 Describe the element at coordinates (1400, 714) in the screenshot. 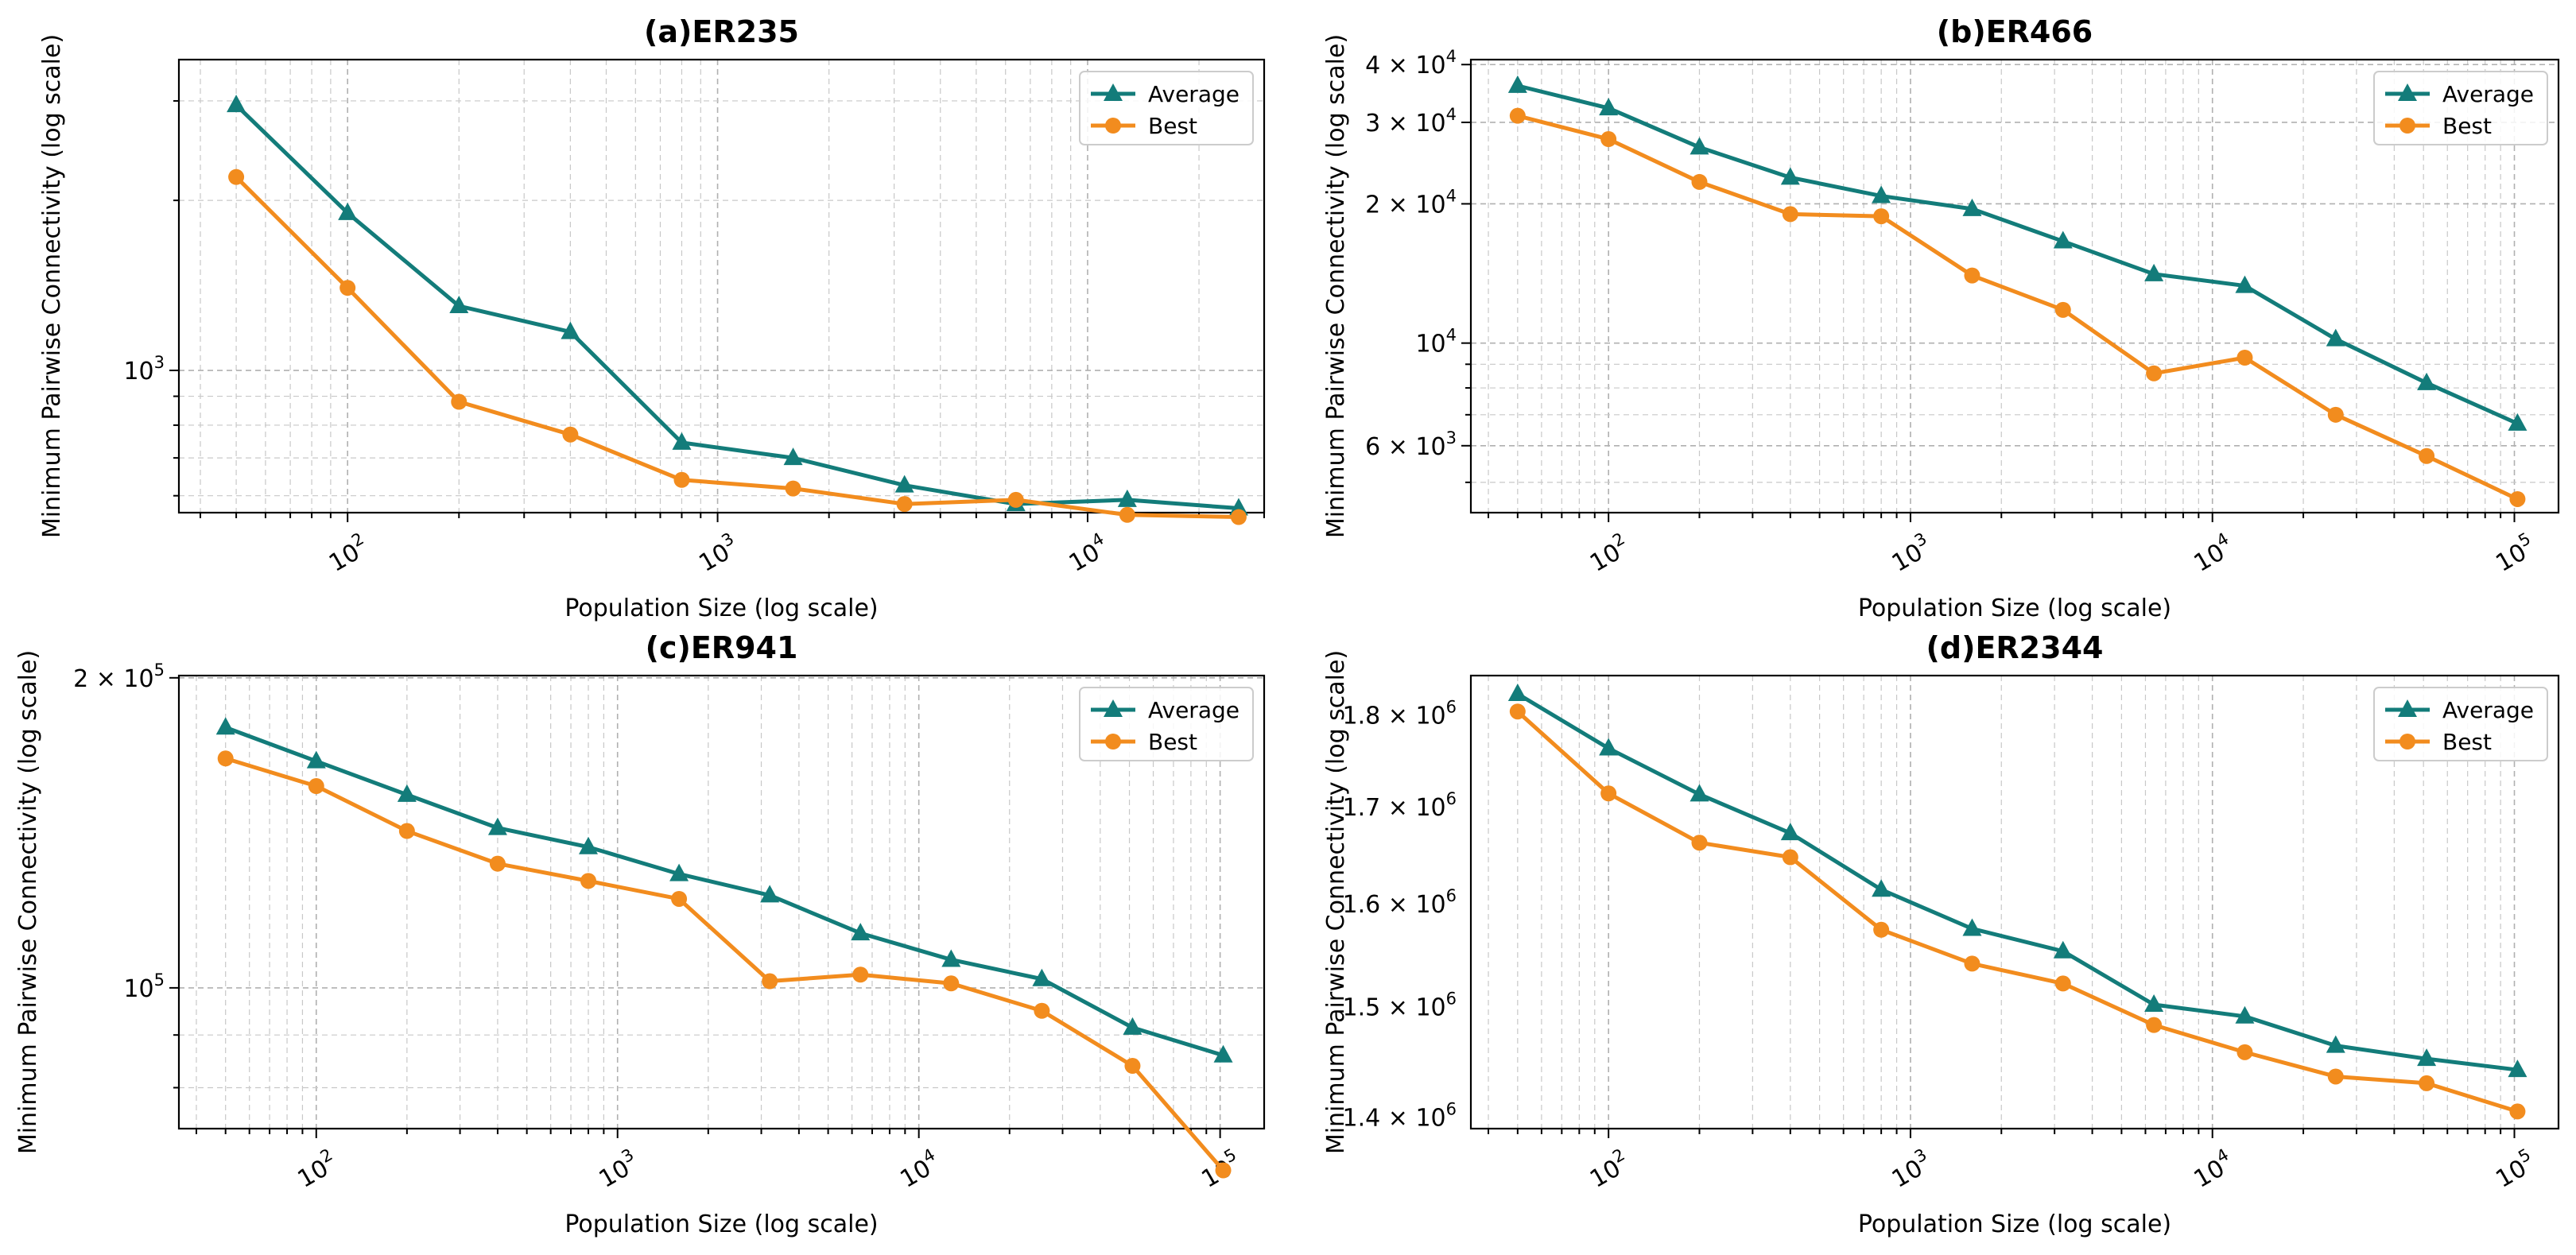

I see `y-tick-label: 1.8 × 106` at that location.